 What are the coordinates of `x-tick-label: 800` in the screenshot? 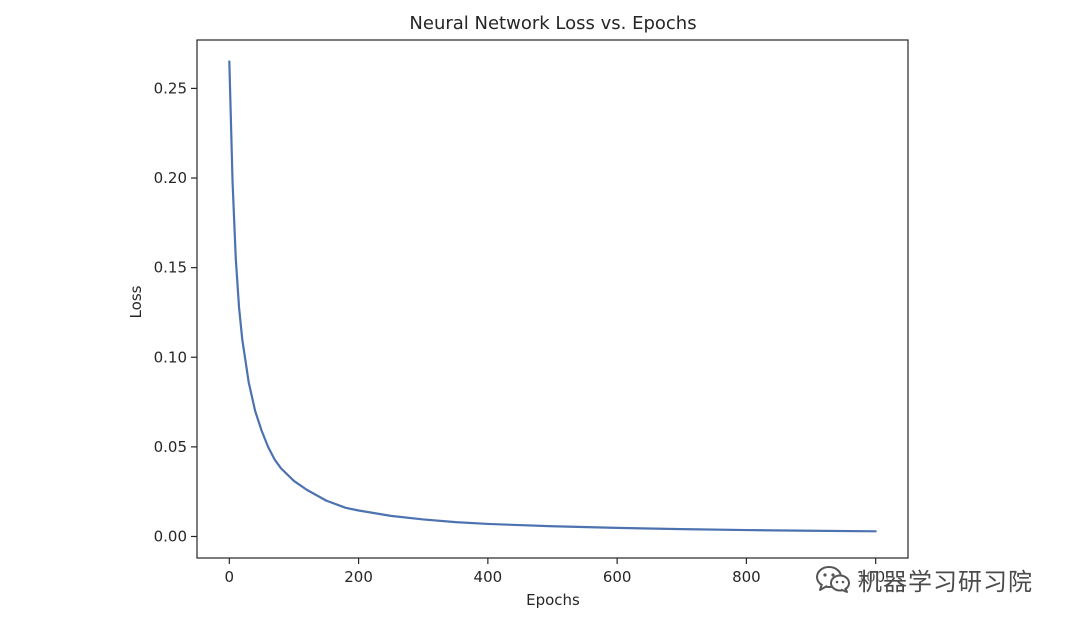 It's located at (746, 577).